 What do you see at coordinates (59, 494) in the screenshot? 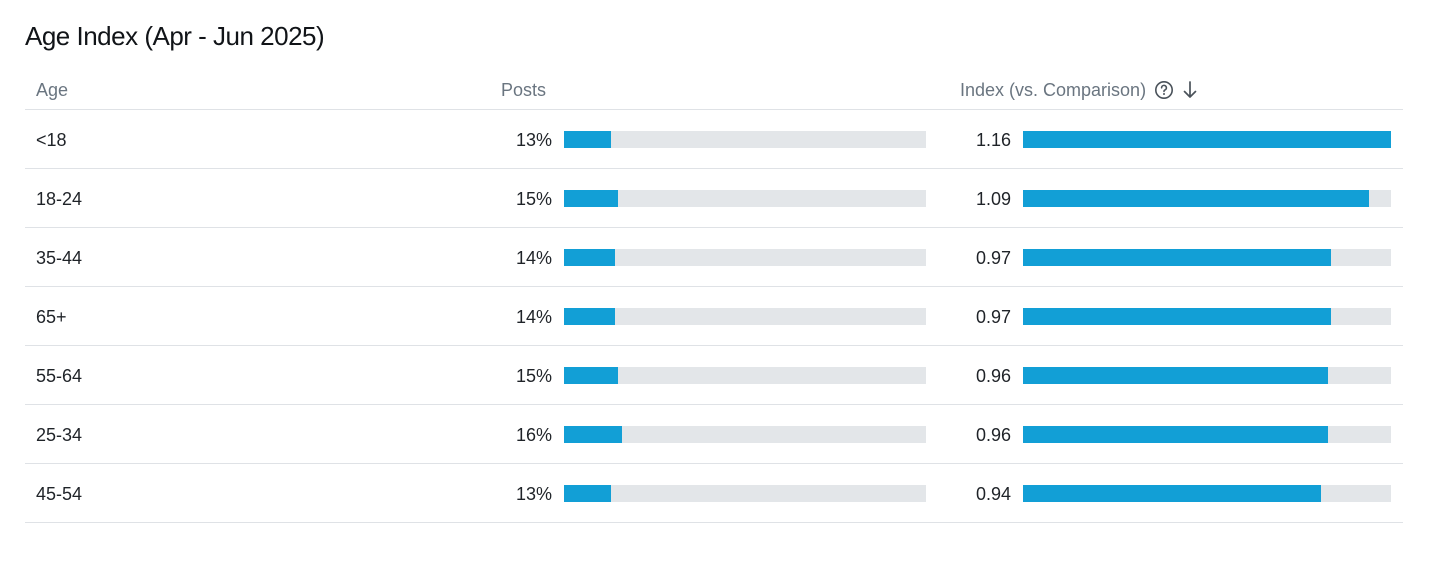
I see `age-cell: 45-54` at bounding box center [59, 494].